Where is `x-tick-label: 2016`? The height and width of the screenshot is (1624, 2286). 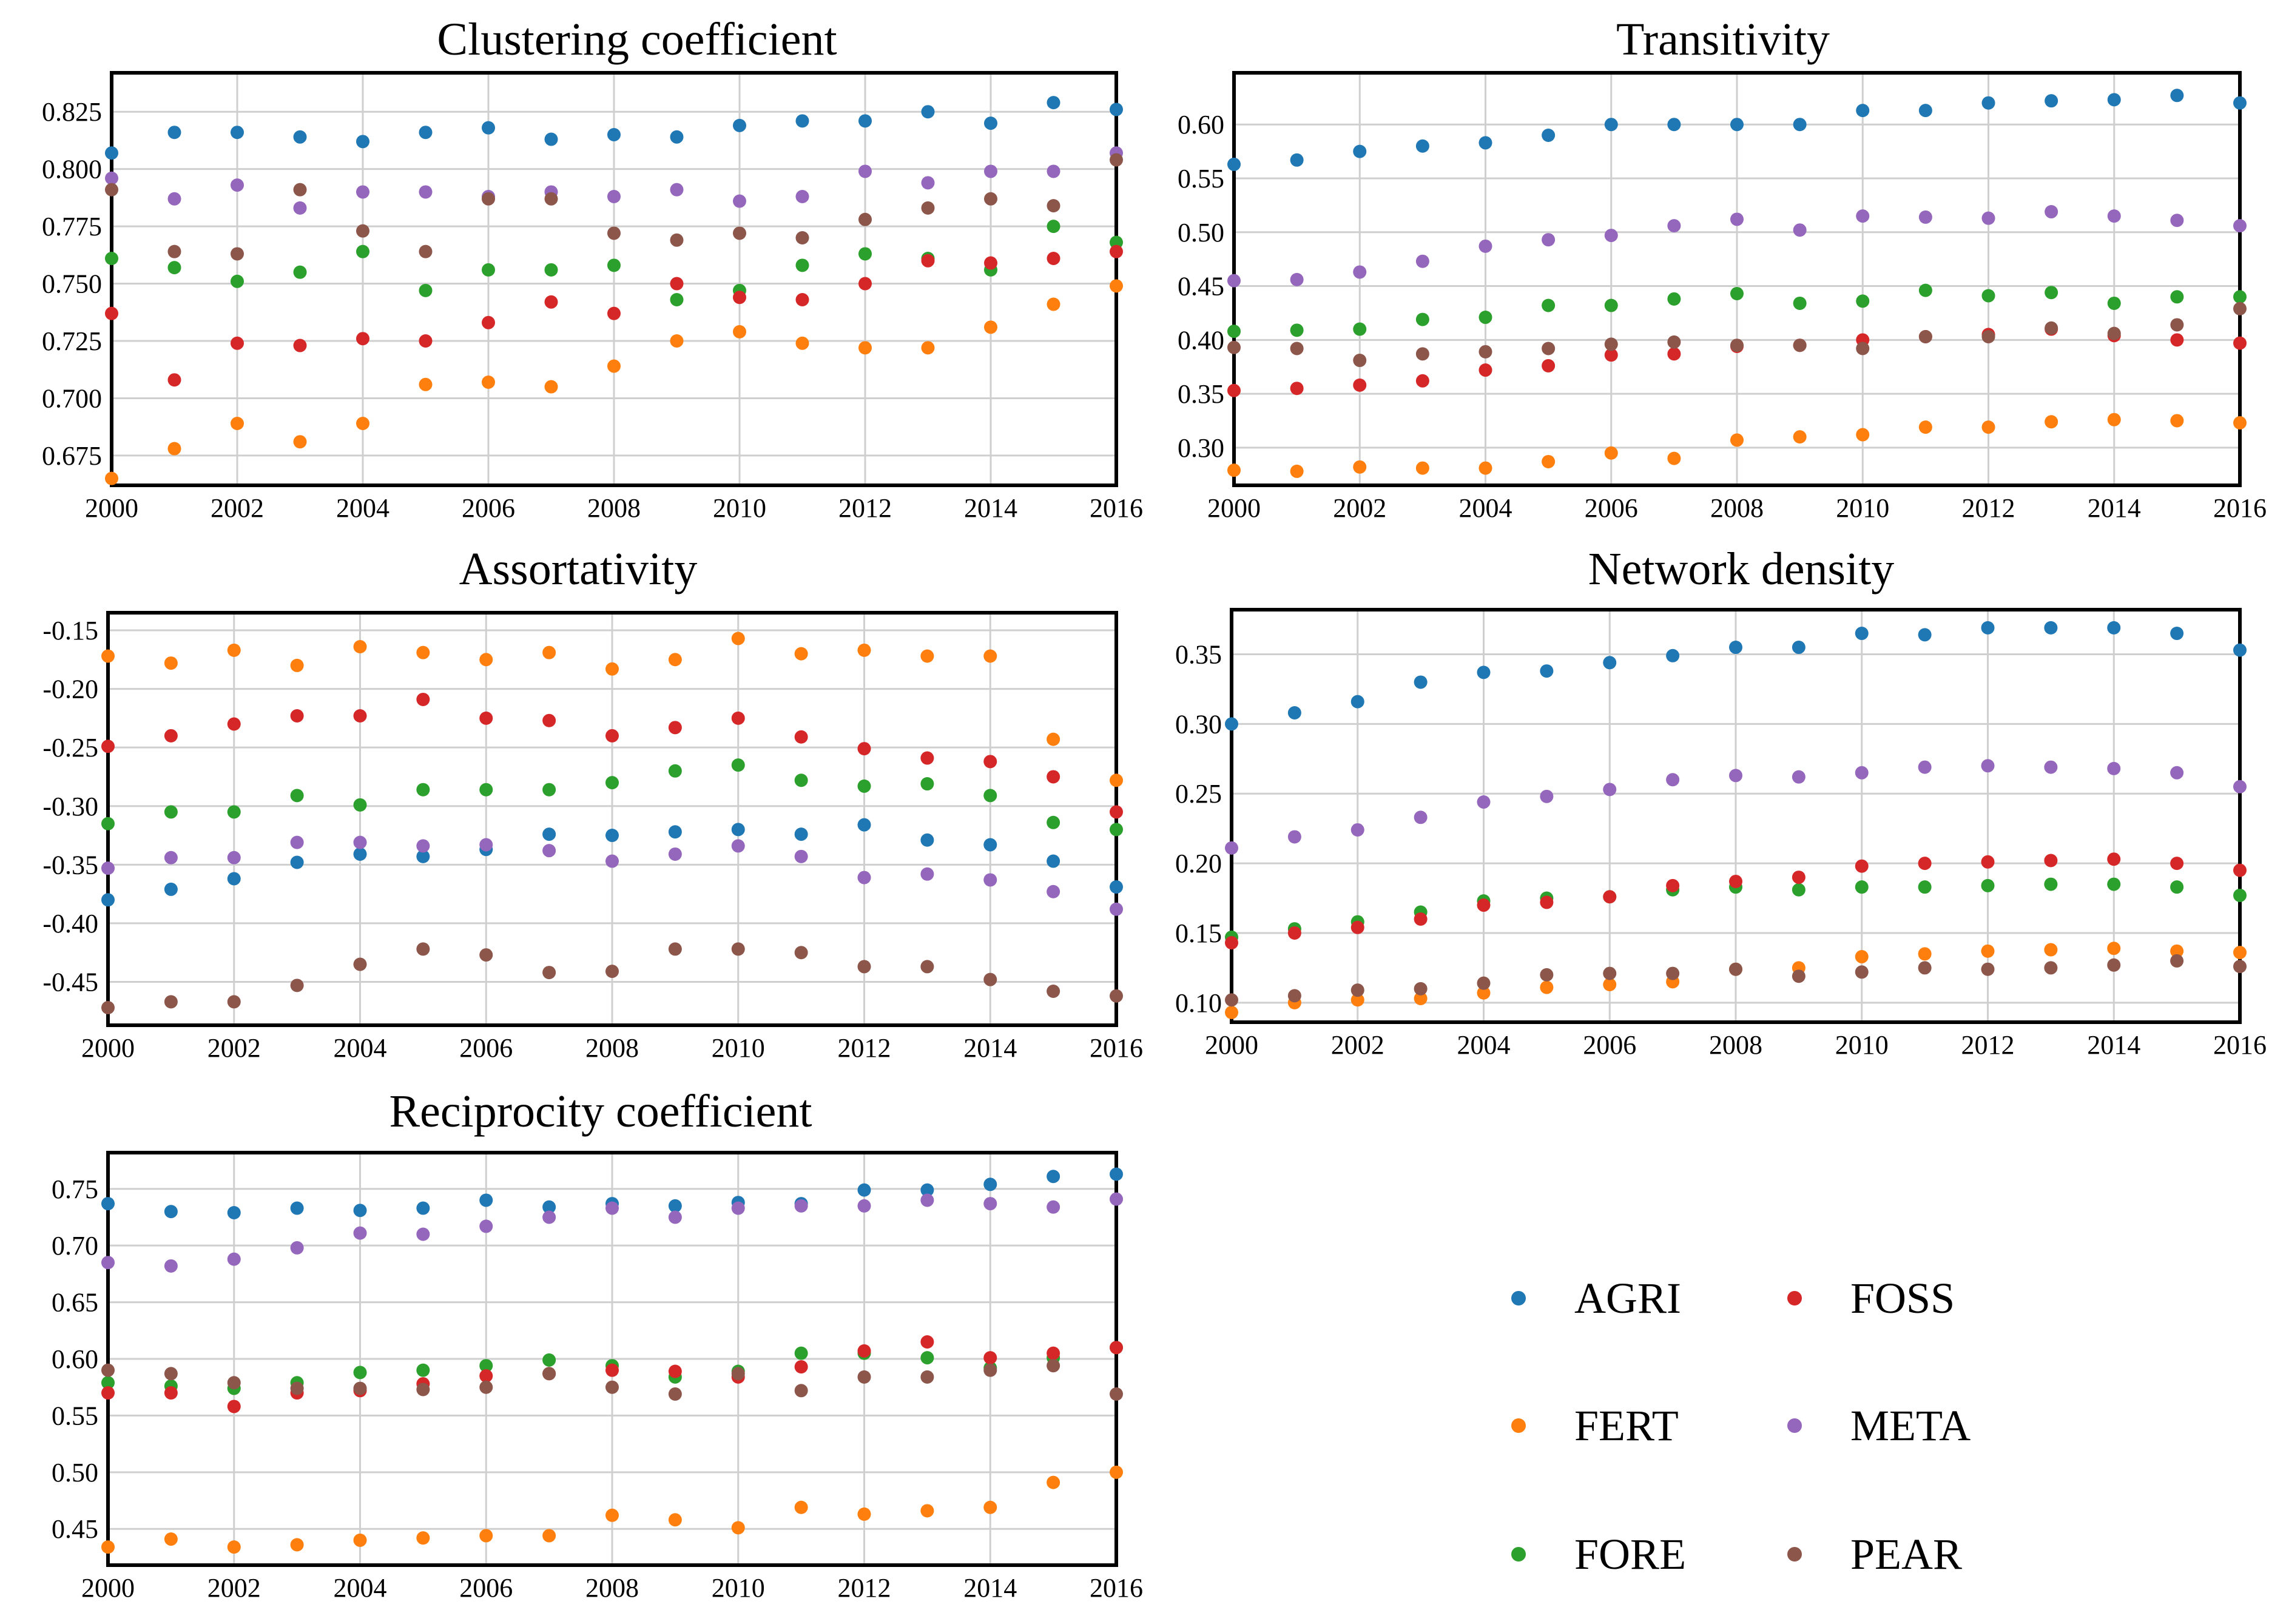 x-tick-label: 2016 is located at coordinates (1116, 1048).